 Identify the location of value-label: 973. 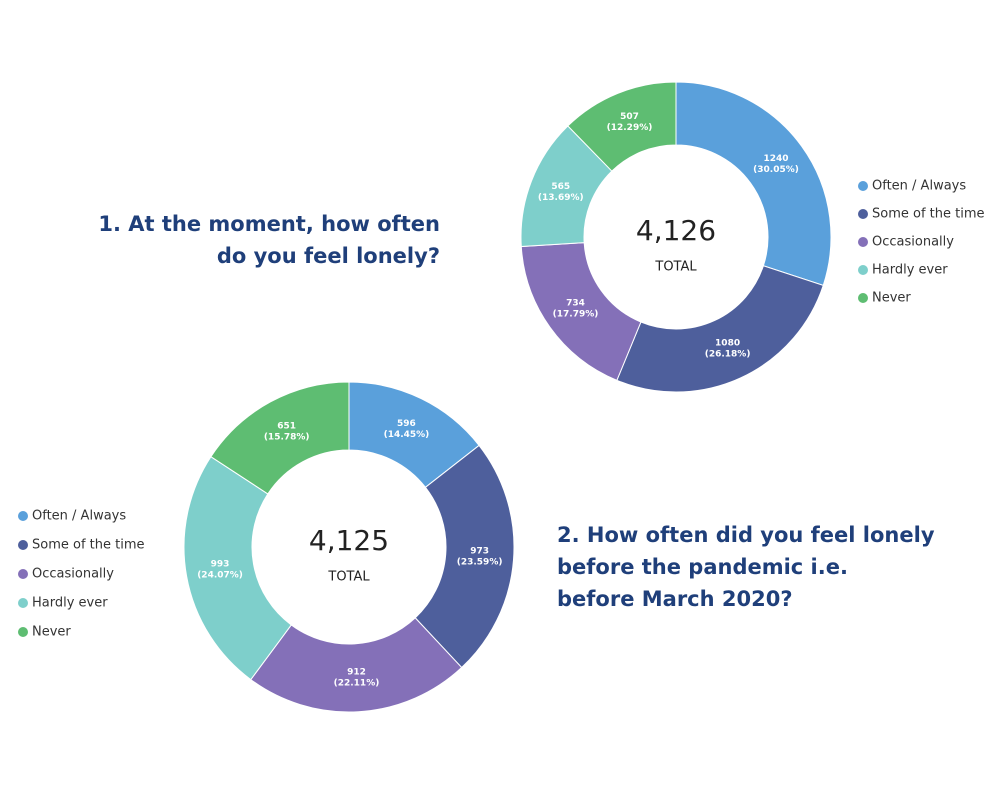
(479, 552).